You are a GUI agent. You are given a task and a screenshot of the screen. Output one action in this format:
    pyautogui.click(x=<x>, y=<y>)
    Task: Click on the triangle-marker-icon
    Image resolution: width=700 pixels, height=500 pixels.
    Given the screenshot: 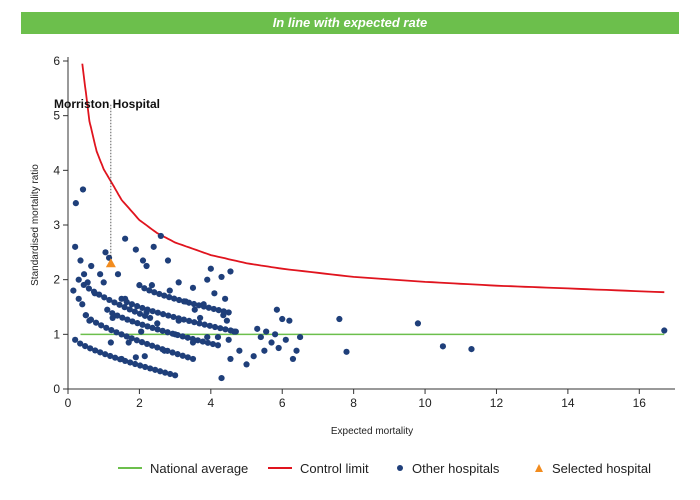 What is the action you would take?
    pyautogui.click(x=539, y=468)
    